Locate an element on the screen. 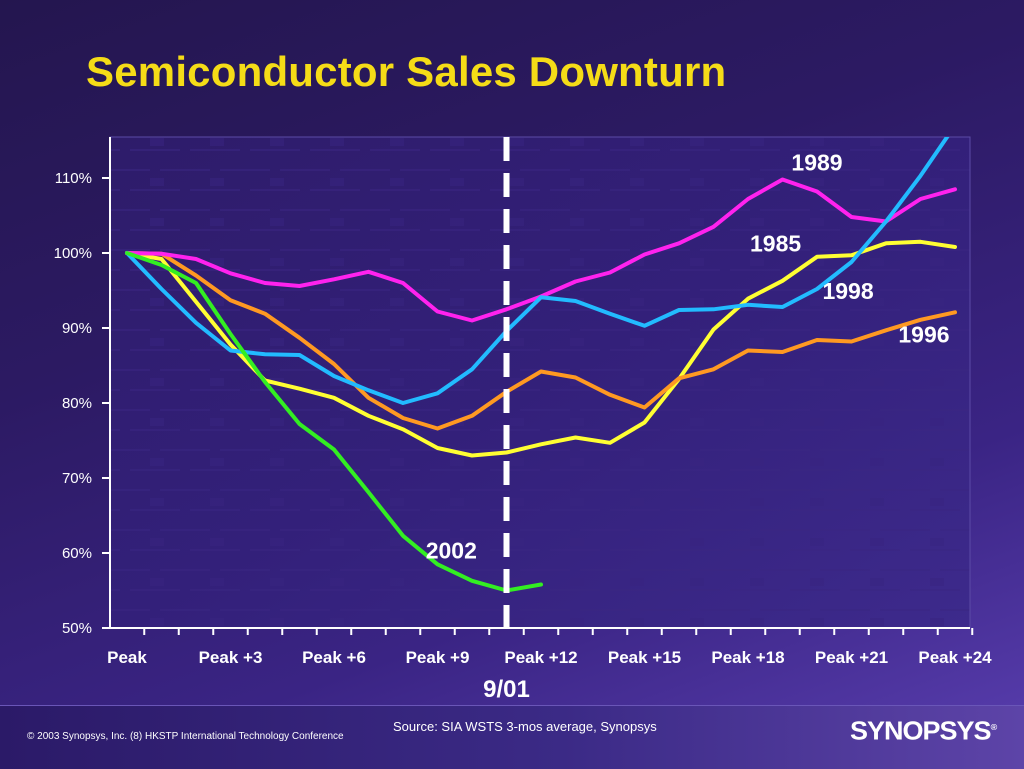  y-tick-label: 100% is located at coordinates (73, 253).